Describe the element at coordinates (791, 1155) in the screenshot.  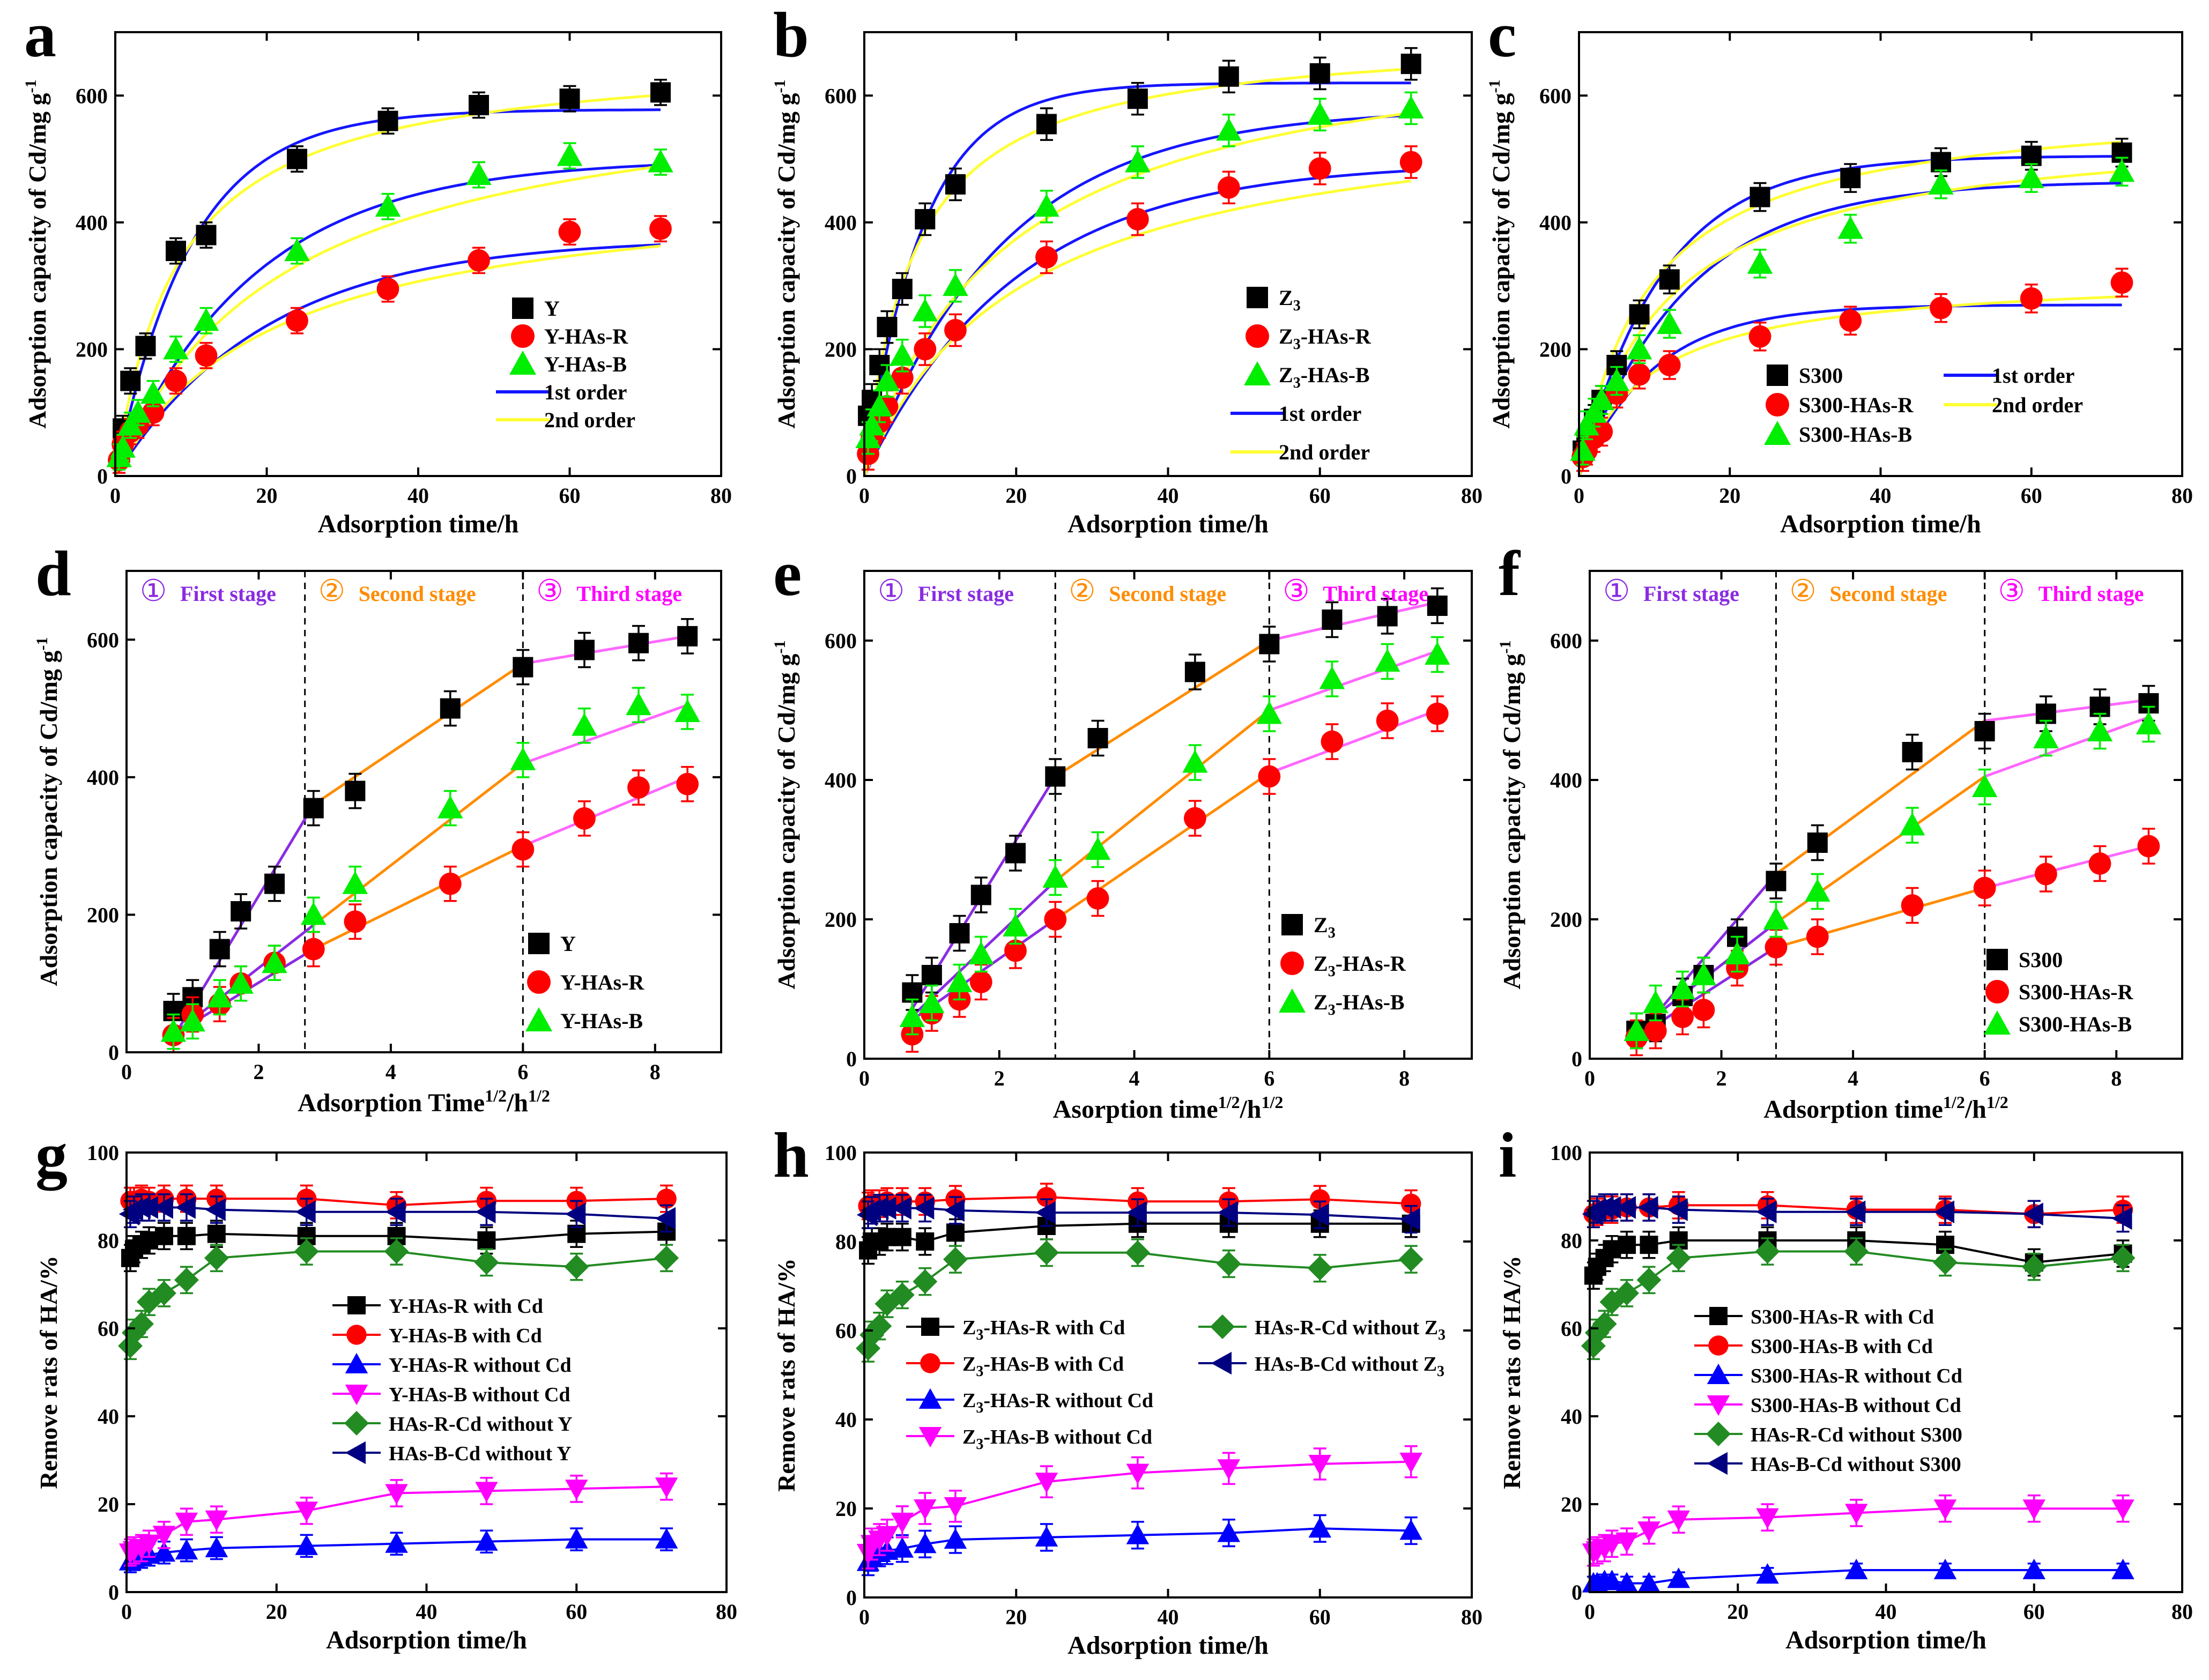
I see `panel-letter: h` at that location.